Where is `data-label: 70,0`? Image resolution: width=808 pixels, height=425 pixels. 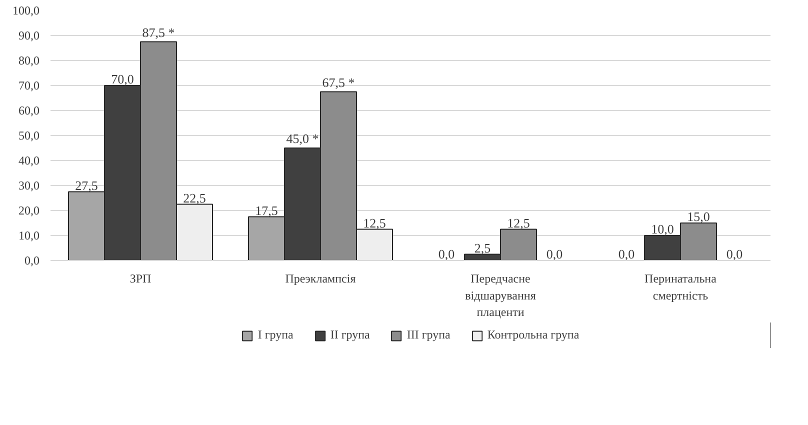 data-label: 70,0 is located at coordinates (122, 79).